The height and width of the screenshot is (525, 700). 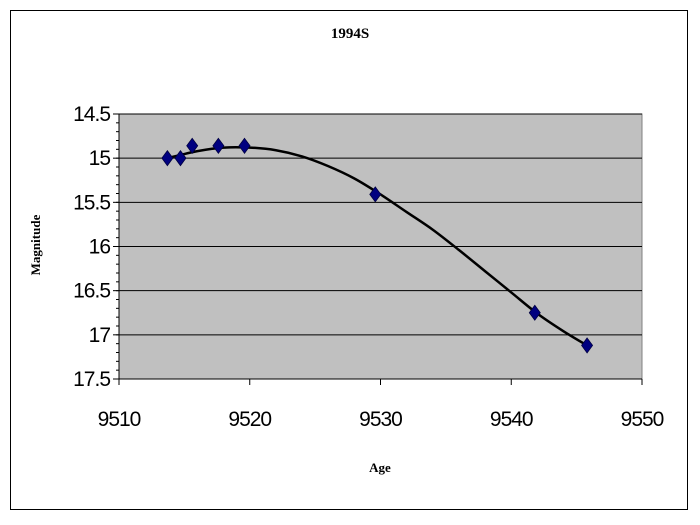 What do you see at coordinates (119, 419) in the screenshot?
I see `x-tick-label: 9510` at bounding box center [119, 419].